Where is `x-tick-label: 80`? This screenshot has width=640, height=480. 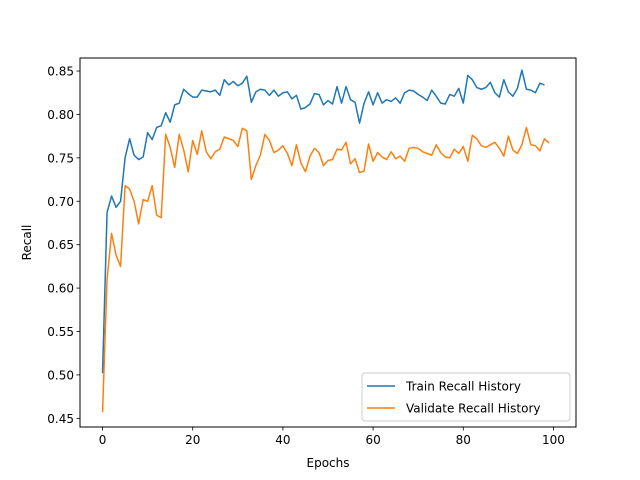 x-tick-label: 80 is located at coordinates (463, 440).